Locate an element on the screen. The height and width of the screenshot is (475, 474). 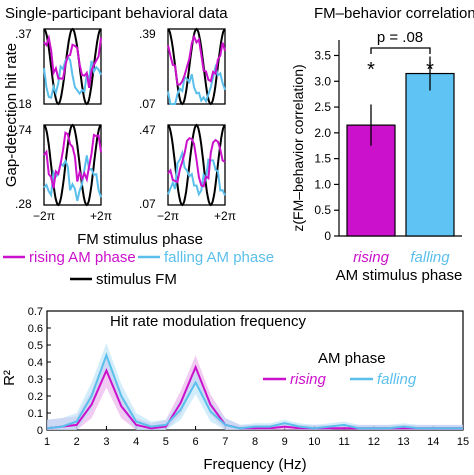
x-tick-label: 6 is located at coordinates (196, 442).